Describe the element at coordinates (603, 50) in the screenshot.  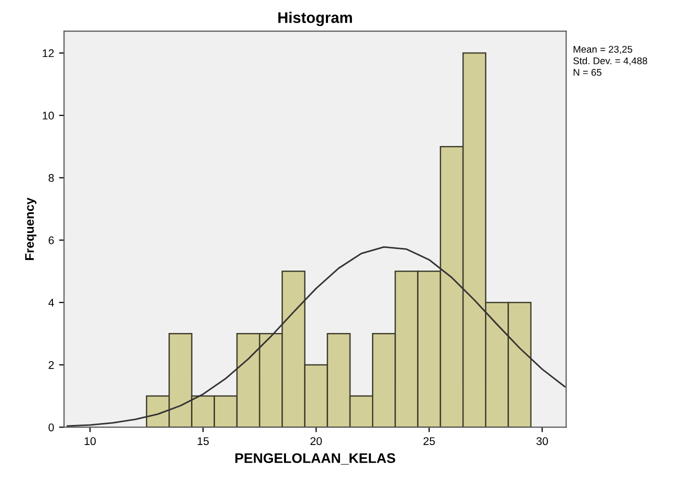
I see `text: Mean = 23,25` at that location.